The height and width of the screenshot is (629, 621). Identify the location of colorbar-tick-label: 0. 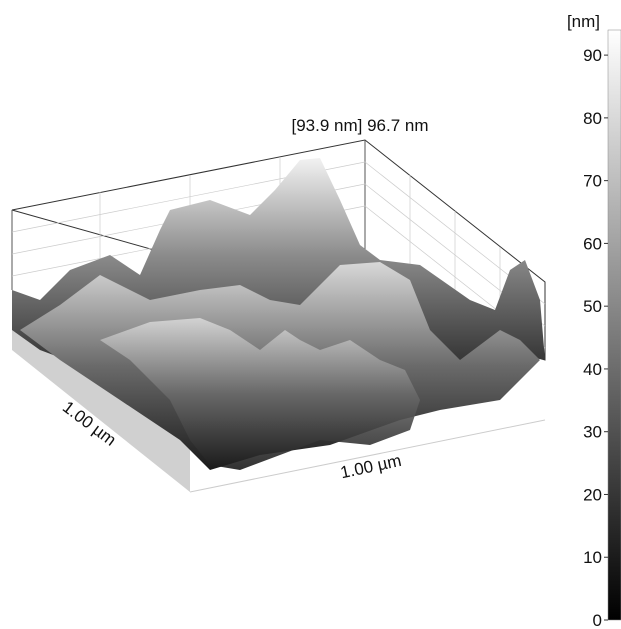
(597, 620).